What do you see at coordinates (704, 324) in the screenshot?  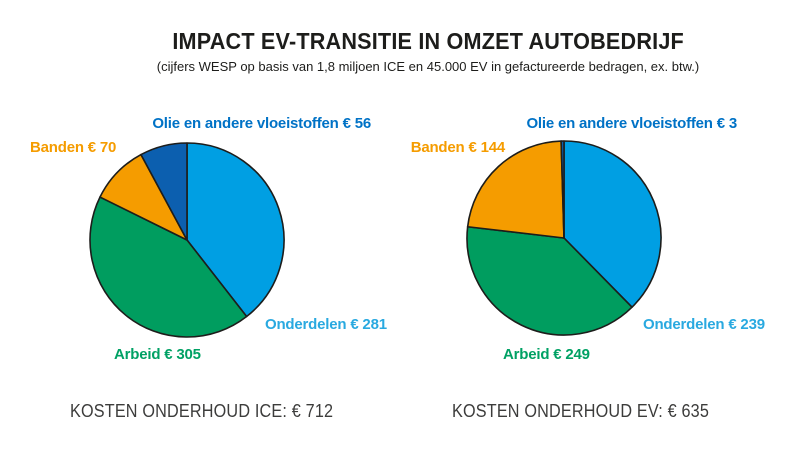 I see `label-onderdelen-ev: Onderdelen € 239` at bounding box center [704, 324].